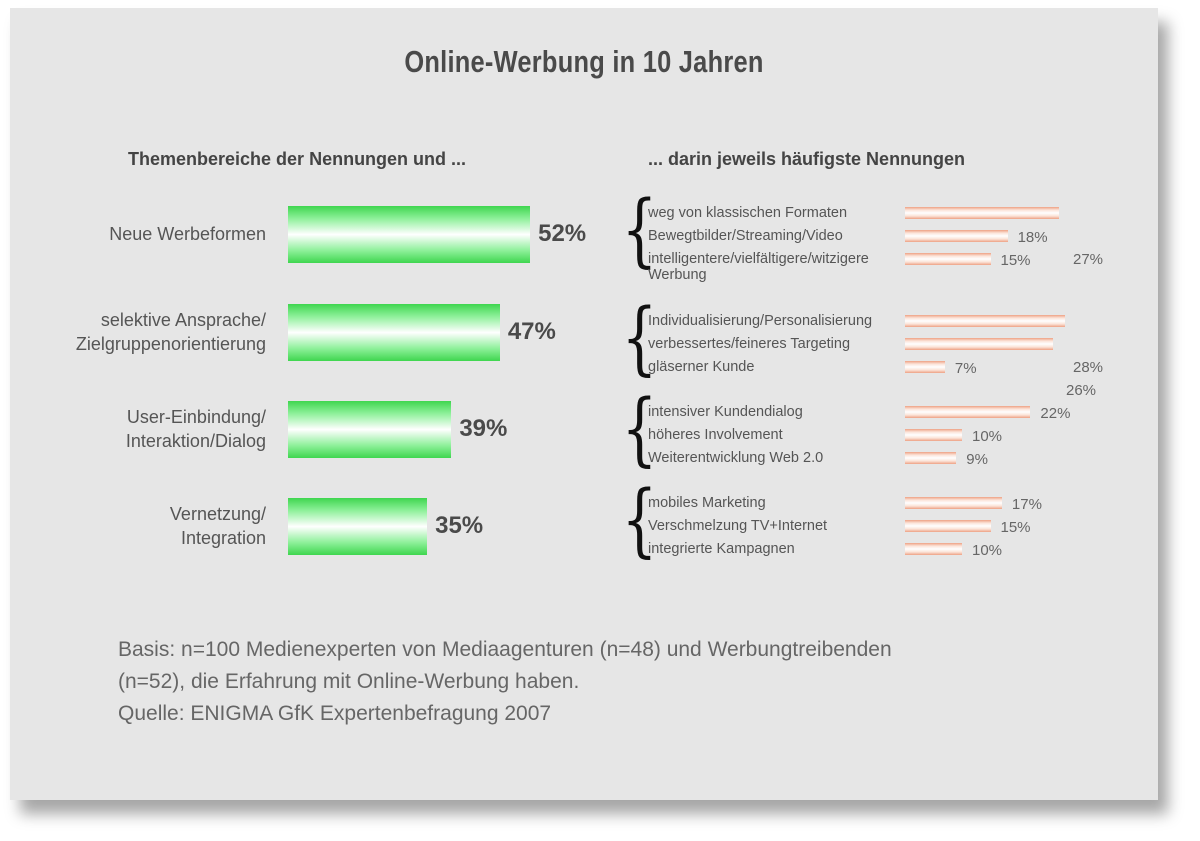  Describe the element at coordinates (531, 331) in the screenshot. I see `value-label: 47%` at that location.